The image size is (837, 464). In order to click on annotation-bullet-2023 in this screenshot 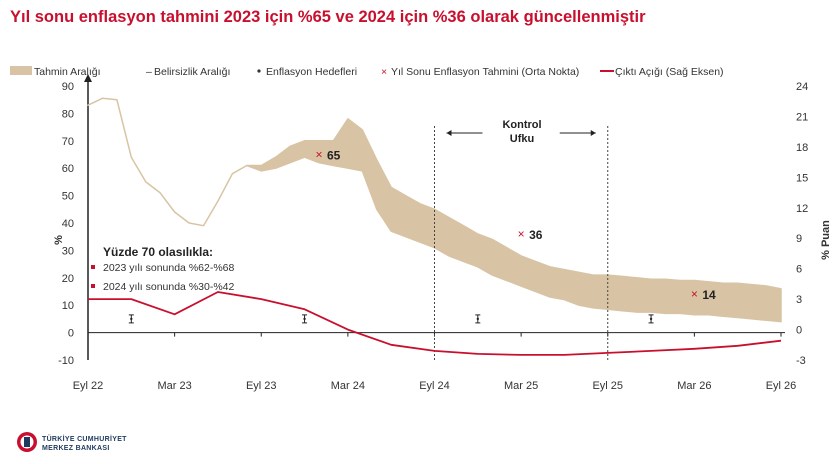, I will do `click(93, 267)`.